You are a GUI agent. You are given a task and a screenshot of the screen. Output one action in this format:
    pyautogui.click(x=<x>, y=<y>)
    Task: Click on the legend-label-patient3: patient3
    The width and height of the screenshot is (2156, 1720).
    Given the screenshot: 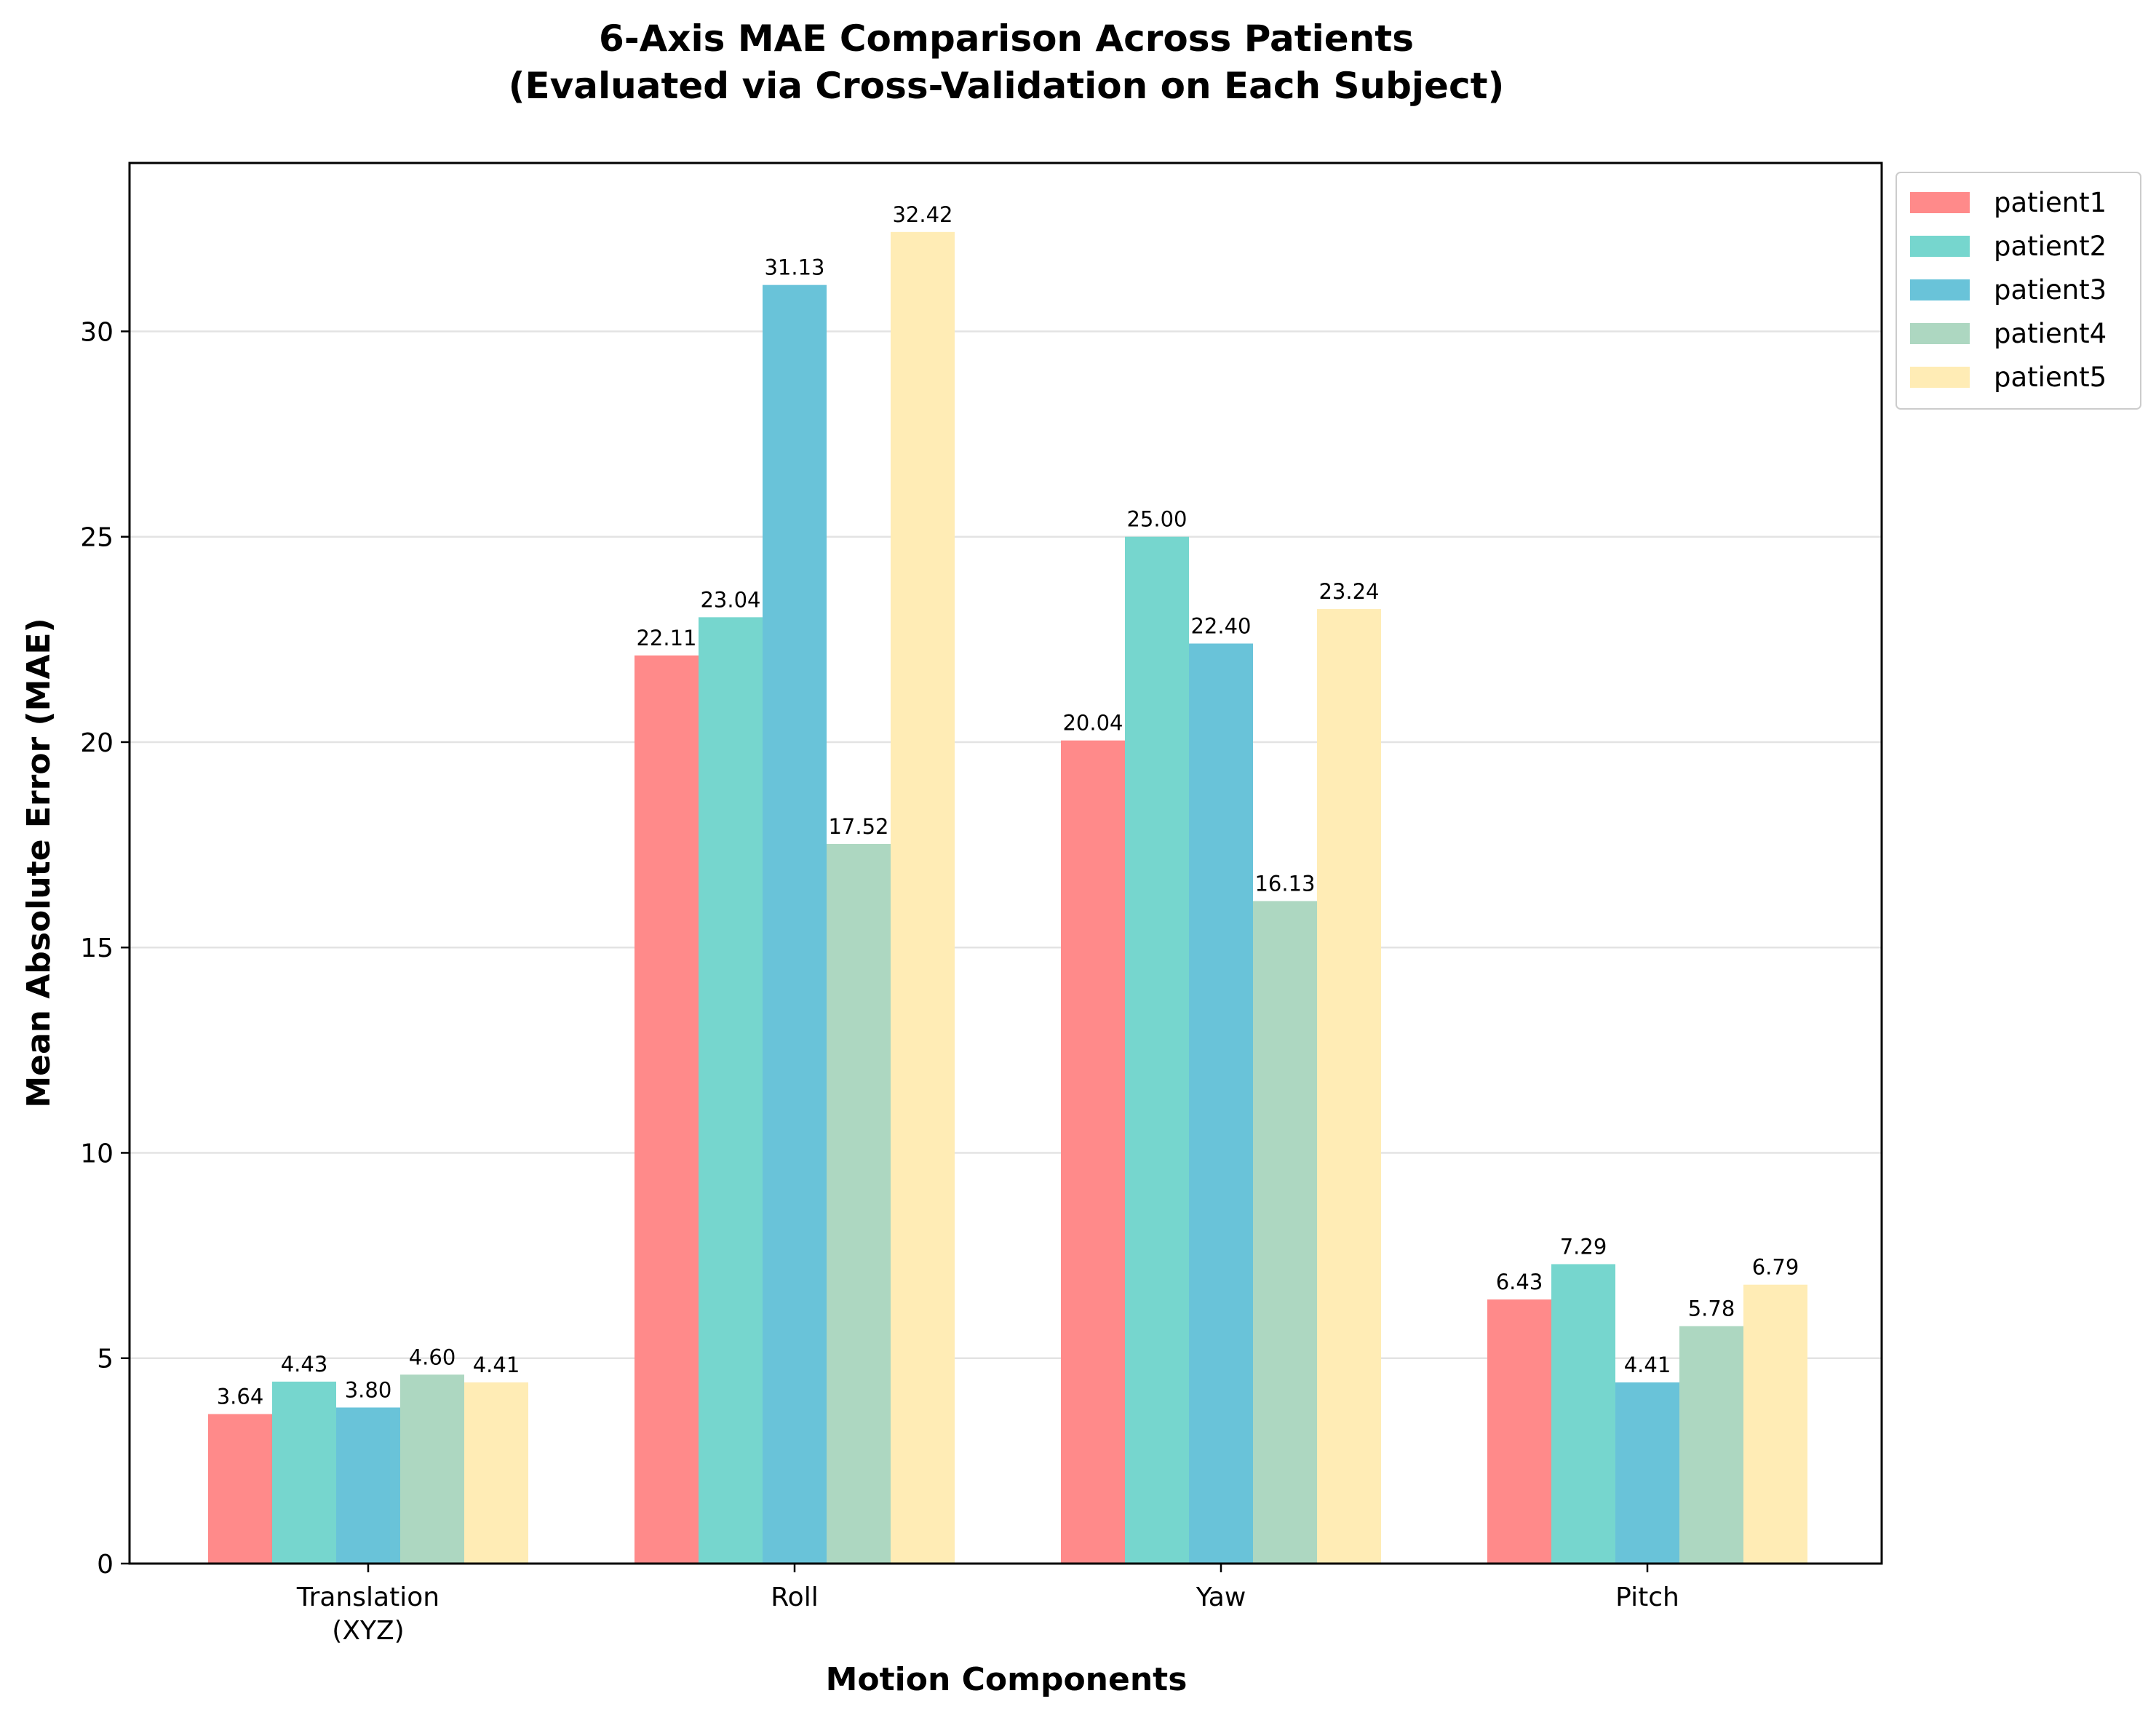 What is the action you would take?
    pyautogui.click(x=2050, y=290)
    